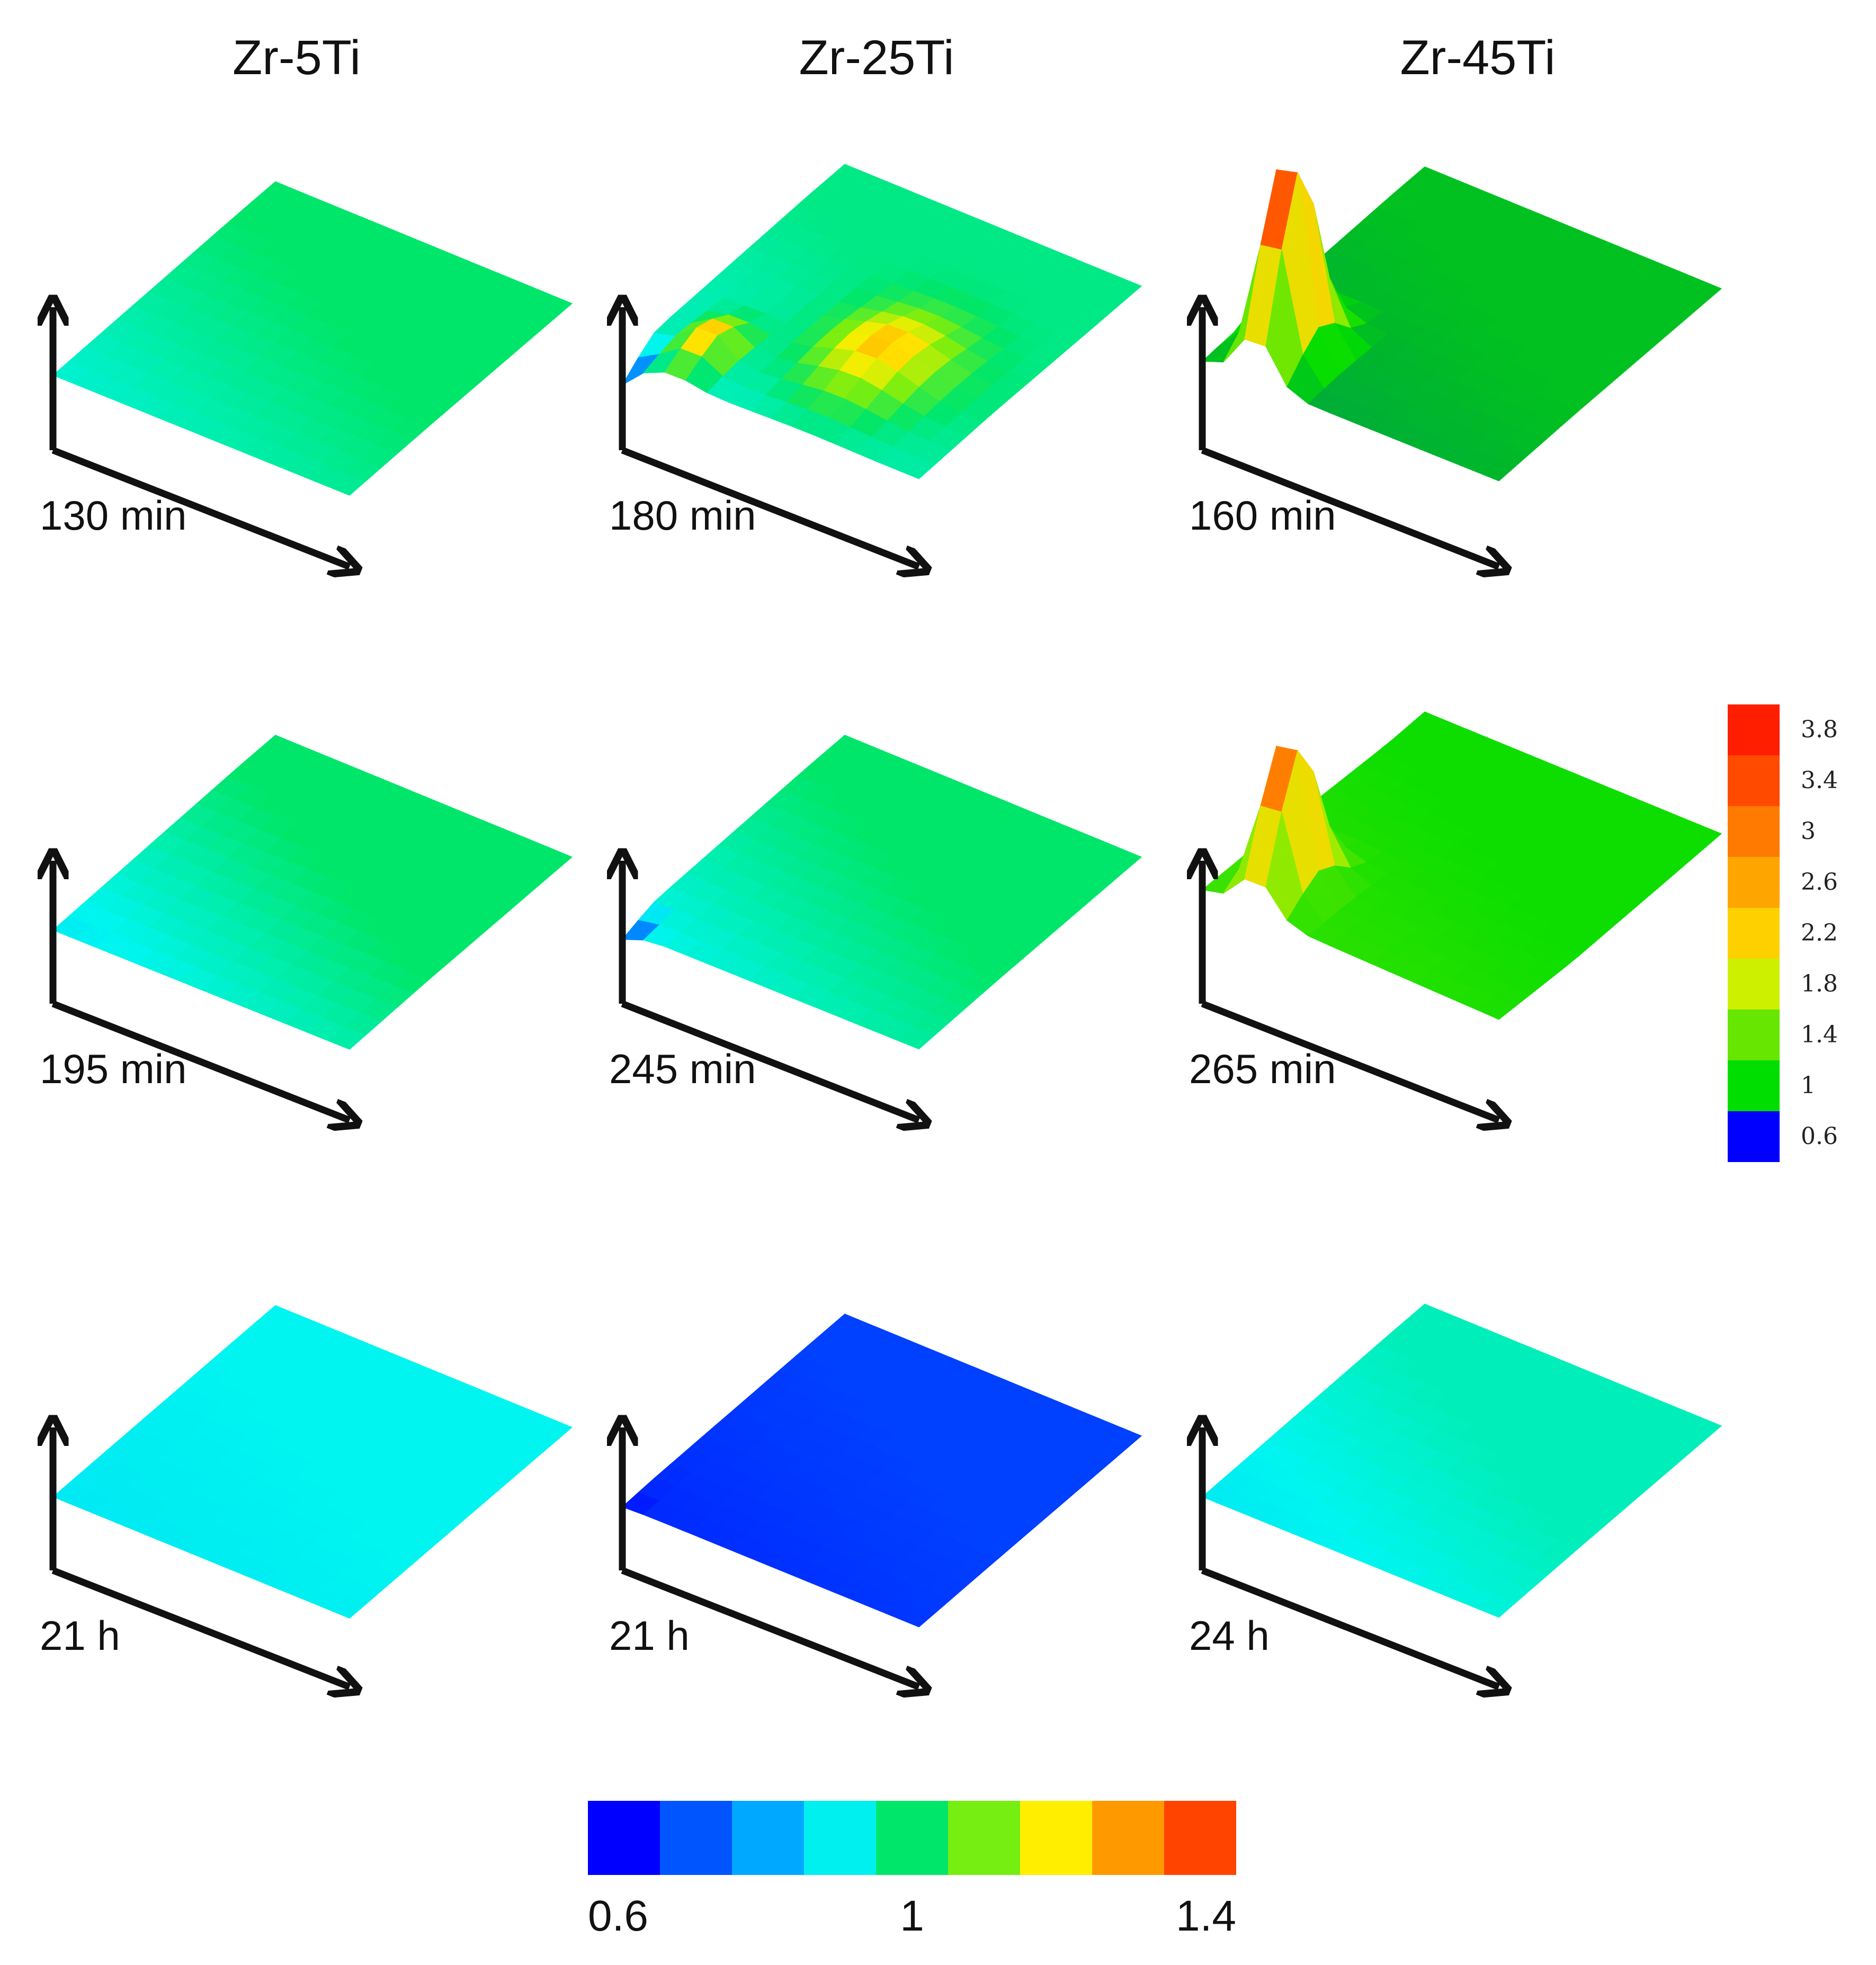 The width and height of the screenshot is (1876, 1965). Describe the element at coordinates (114, 515) in the screenshot. I see `time-label: 130 min` at that location.